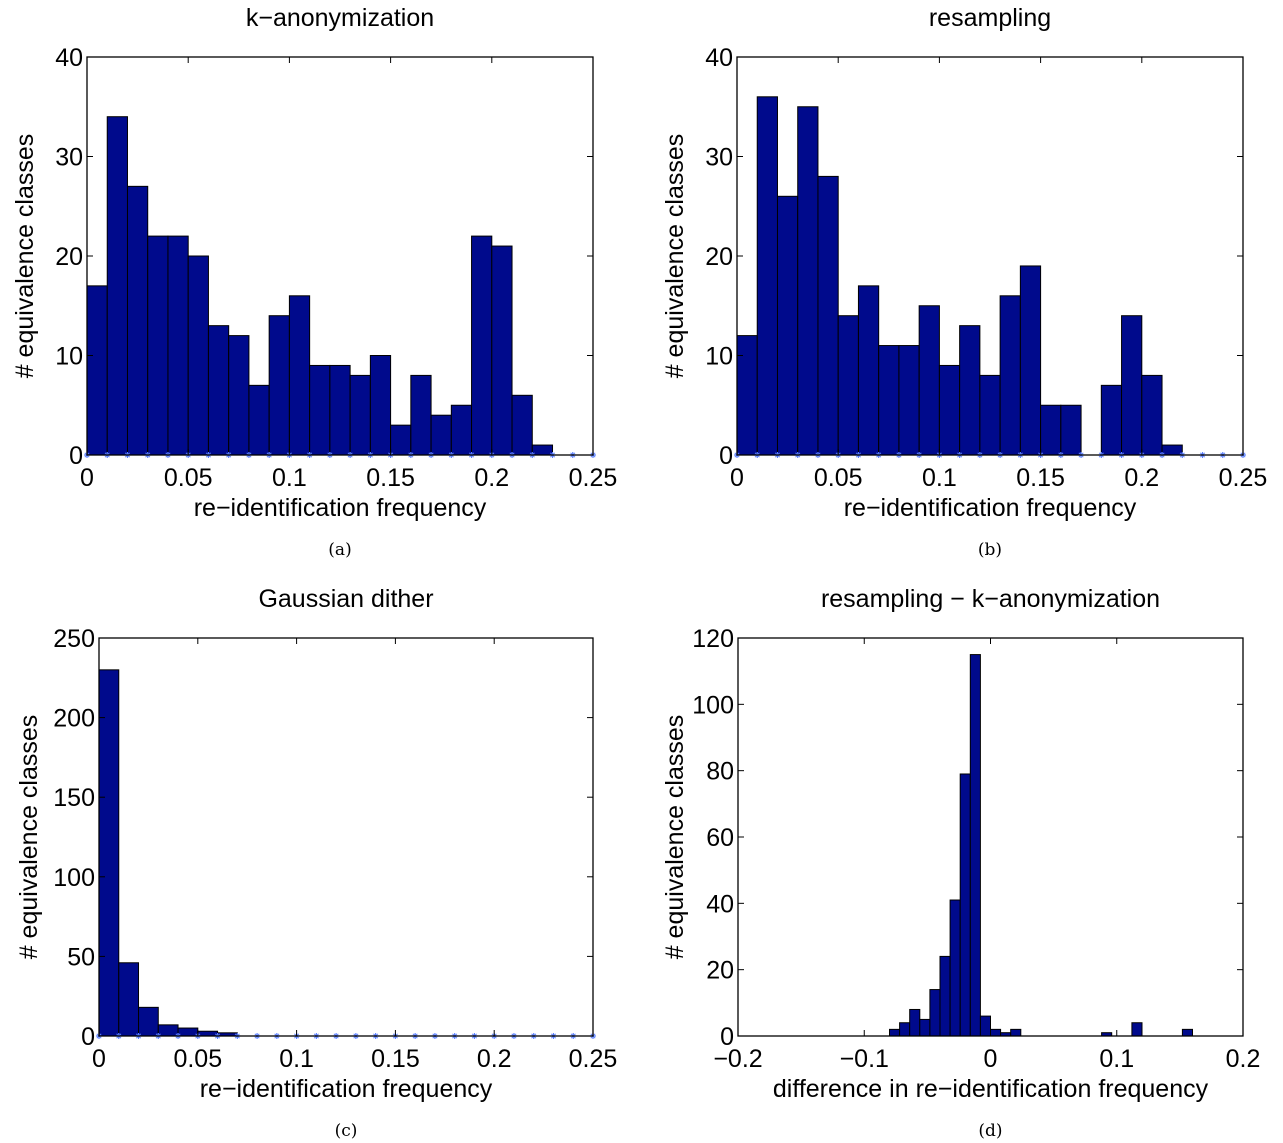 The width and height of the screenshot is (1283, 1143). I want to click on y-tick-label: 100, so click(74, 878).